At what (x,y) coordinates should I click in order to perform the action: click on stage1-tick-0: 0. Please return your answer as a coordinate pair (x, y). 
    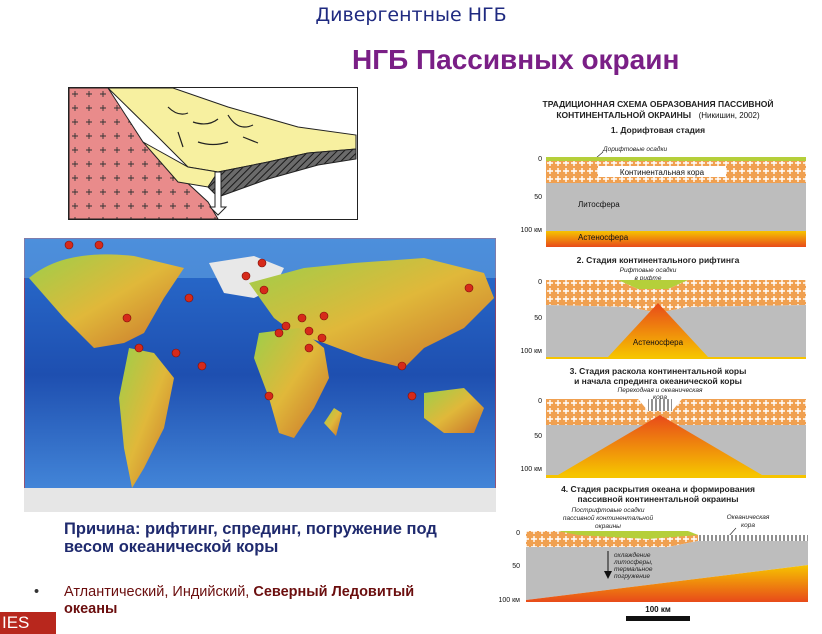
    Looking at the image, I should click on (540, 159).